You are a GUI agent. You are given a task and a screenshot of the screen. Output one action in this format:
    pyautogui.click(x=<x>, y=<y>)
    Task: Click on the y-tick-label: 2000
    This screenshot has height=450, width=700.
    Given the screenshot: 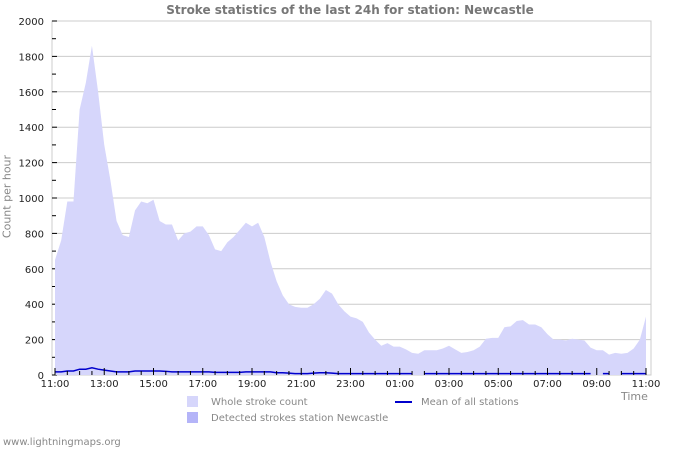 What is the action you would take?
    pyautogui.click(x=31, y=22)
    